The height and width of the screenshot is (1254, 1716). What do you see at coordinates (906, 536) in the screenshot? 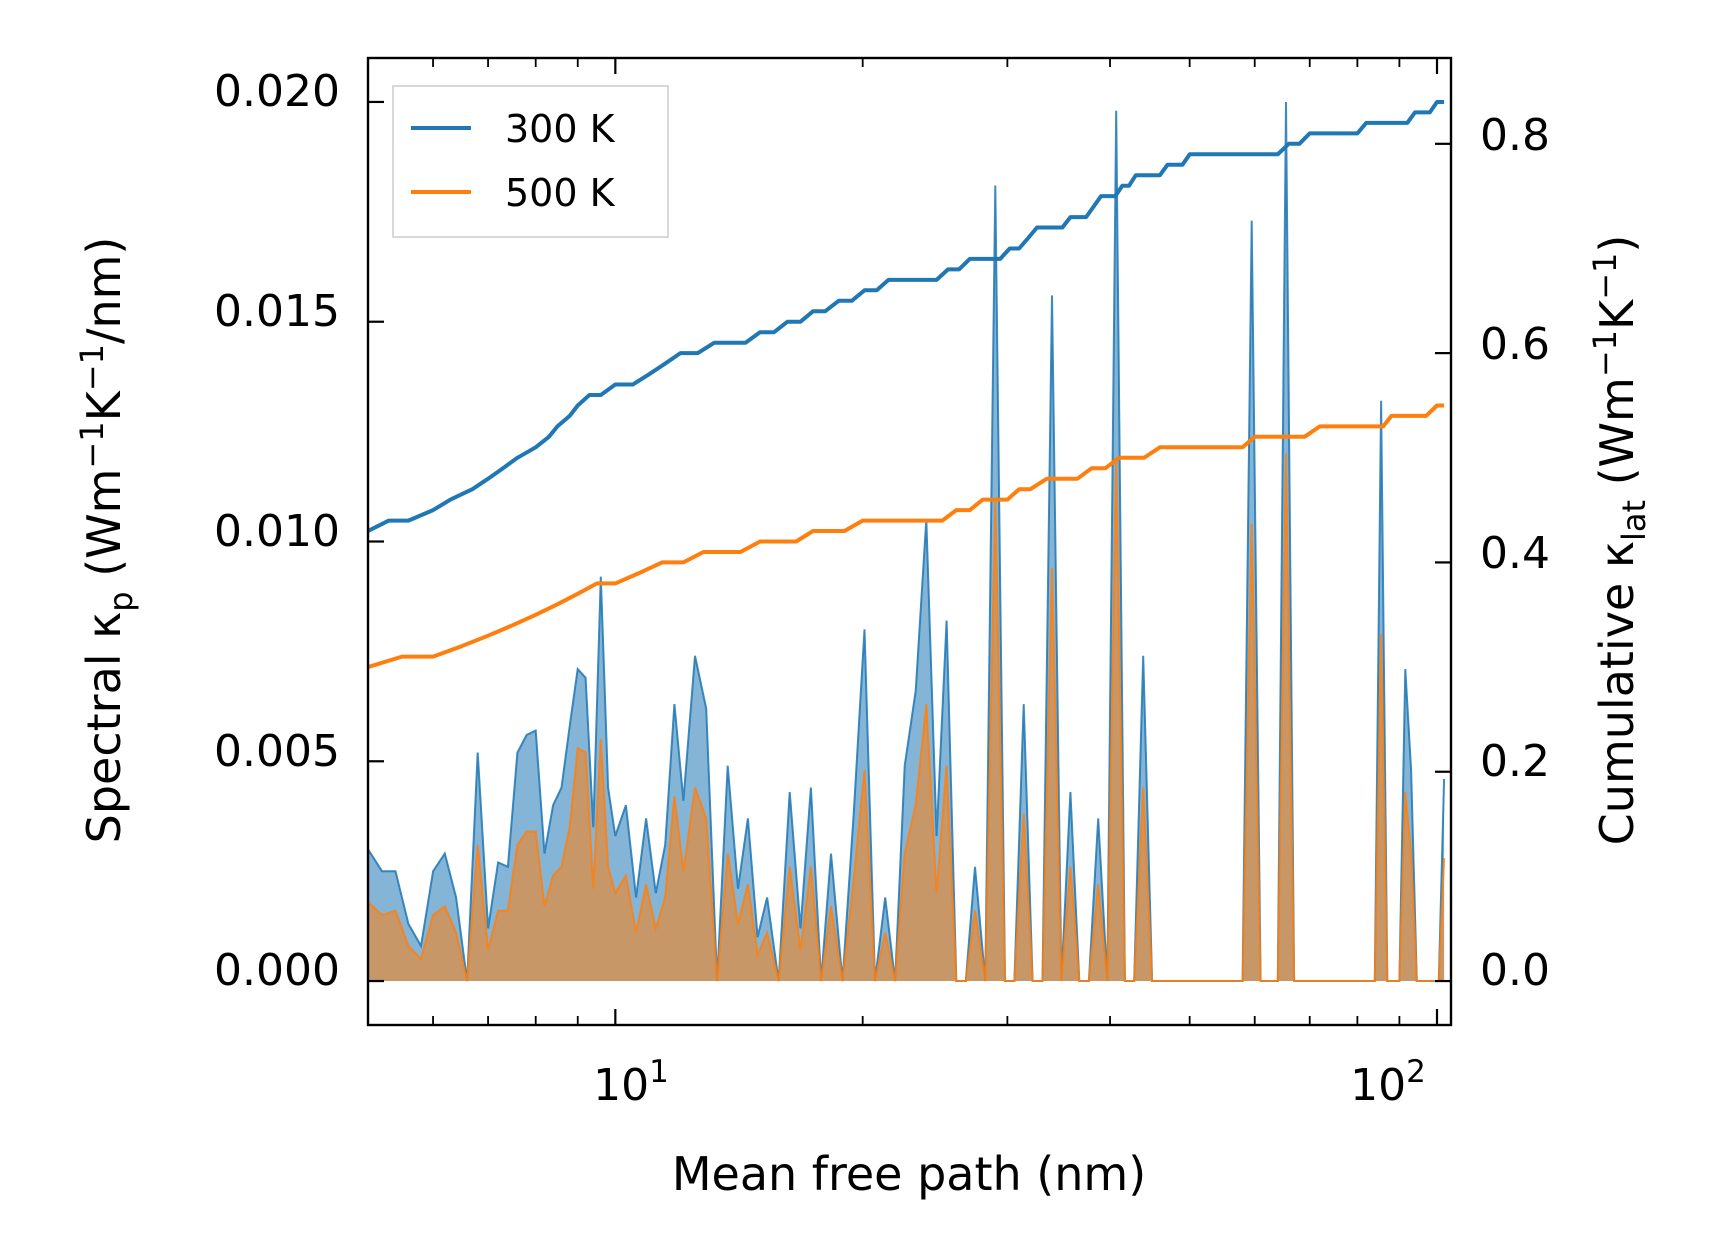
I see `cumulative-line-500k` at bounding box center [906, 536].